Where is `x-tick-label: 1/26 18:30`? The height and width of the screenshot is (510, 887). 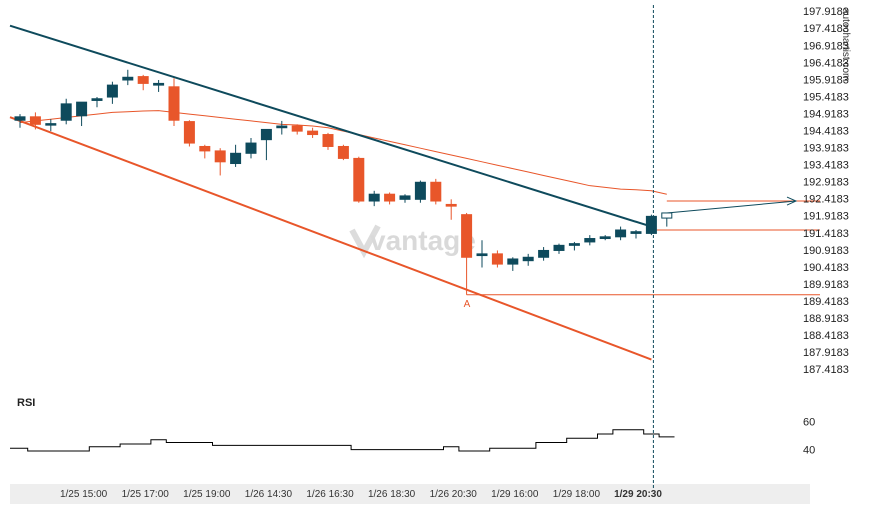
x-tick-label: 1/26 18:30 is located at coordinates (392, 494).